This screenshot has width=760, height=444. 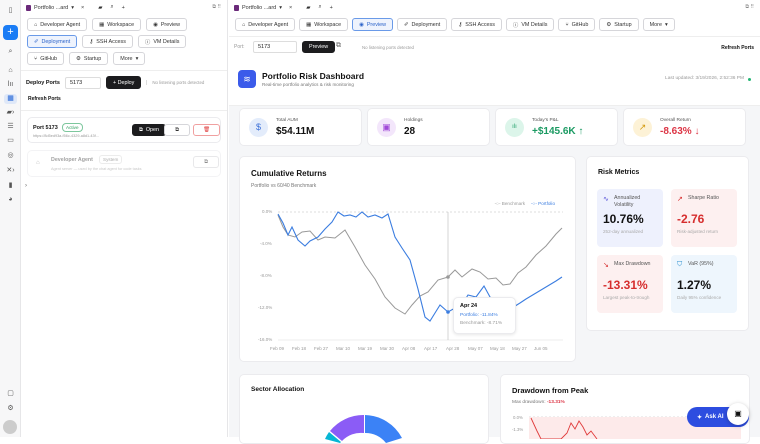 I want to click on list-icon: ☰, so click(x=10, y=126).